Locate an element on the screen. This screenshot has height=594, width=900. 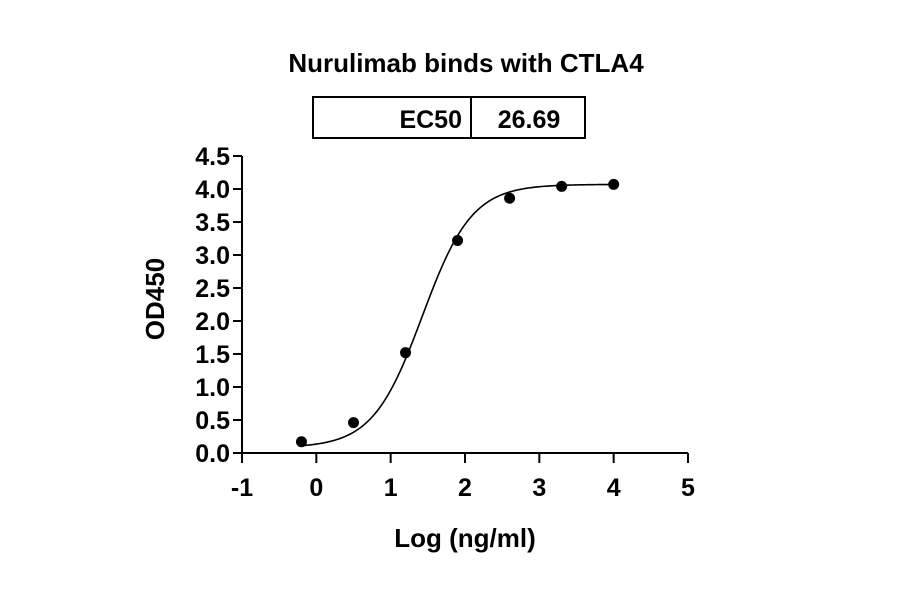
x-axis: -1 0 1 2 3 4 5 is located at coordinates (463, 477).